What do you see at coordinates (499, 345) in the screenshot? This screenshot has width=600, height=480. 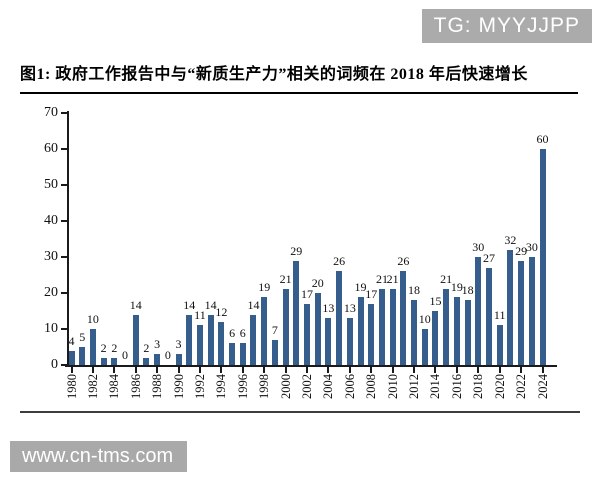 I see `bar-2020` at bounding box center [499, 345].